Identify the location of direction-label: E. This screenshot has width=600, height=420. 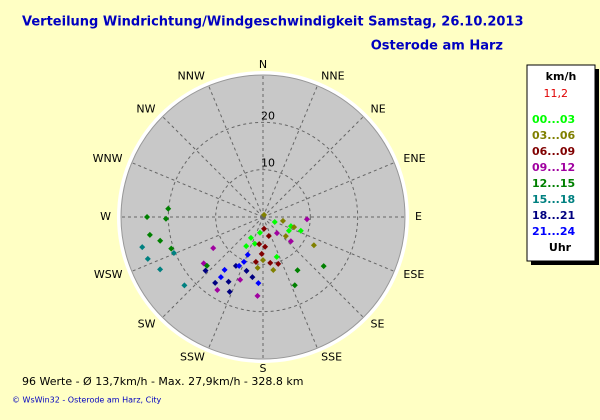
(418, 216).